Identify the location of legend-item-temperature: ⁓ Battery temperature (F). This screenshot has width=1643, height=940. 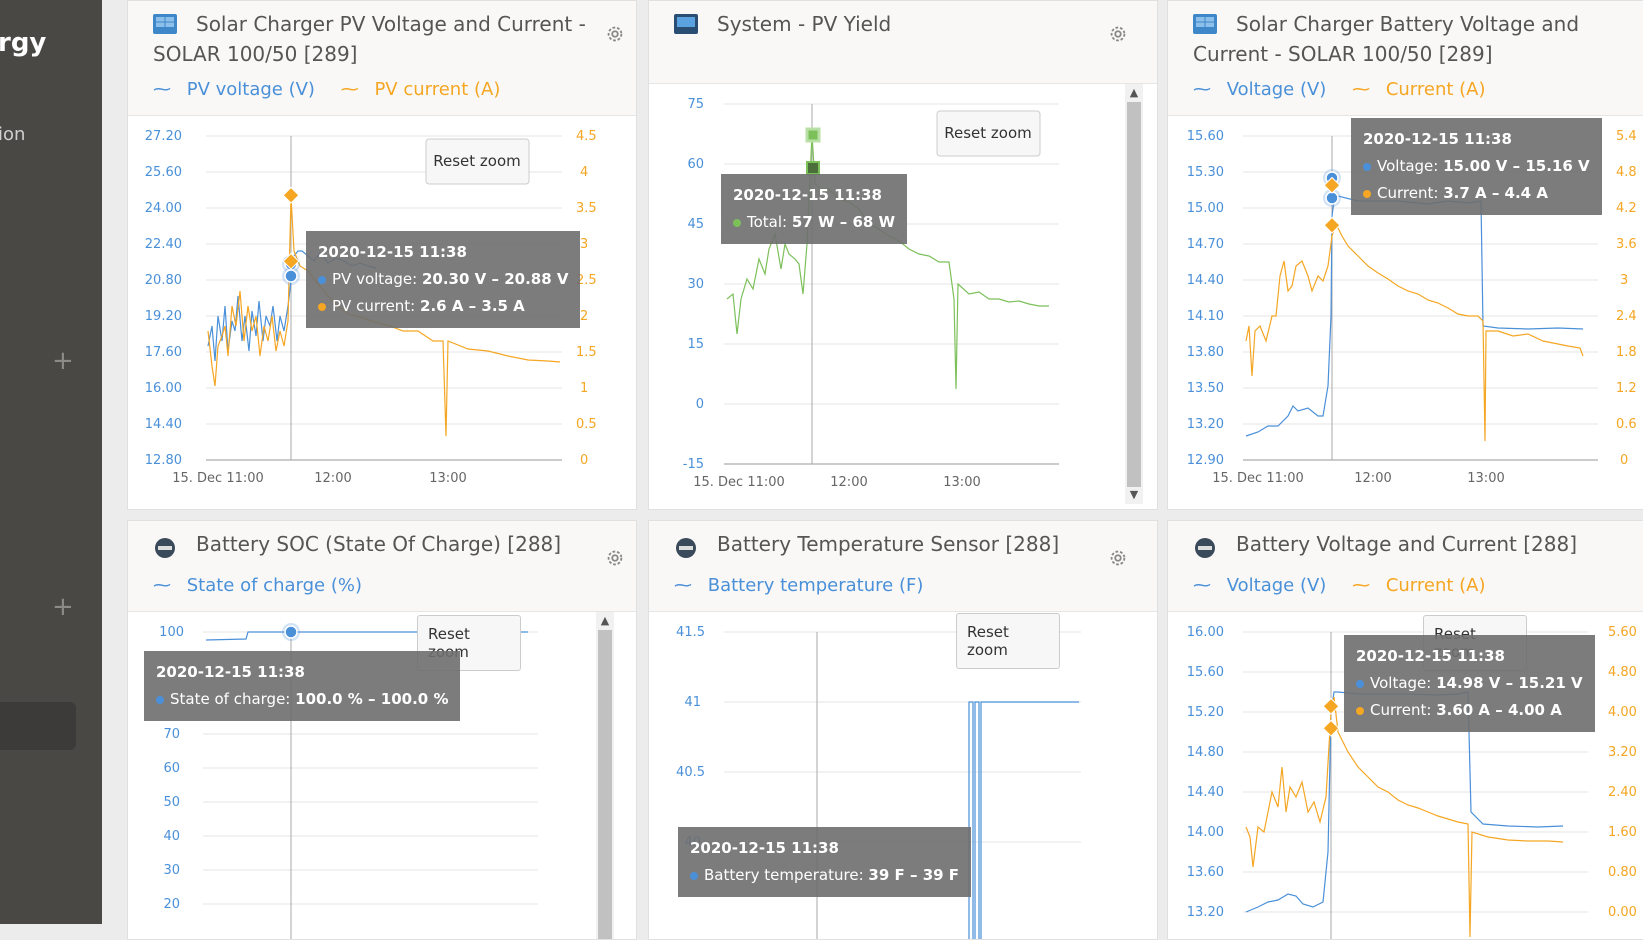
(799, 585).